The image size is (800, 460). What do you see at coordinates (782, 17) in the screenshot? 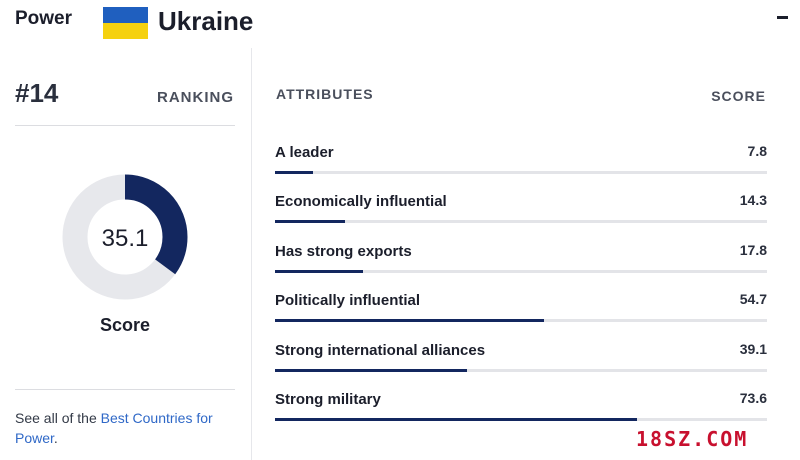
I see `collapse-minus-icon` at bounding box center [782, 17].